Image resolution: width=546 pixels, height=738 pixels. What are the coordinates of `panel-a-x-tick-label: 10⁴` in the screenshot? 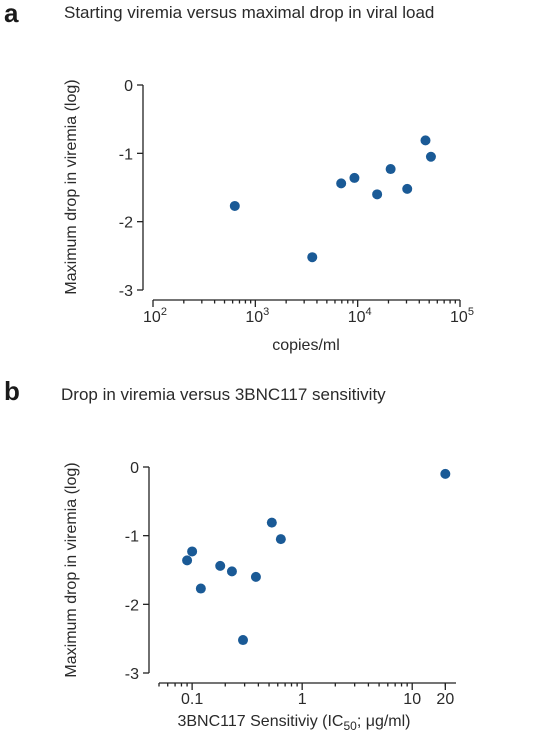 It's located at (360, 316).